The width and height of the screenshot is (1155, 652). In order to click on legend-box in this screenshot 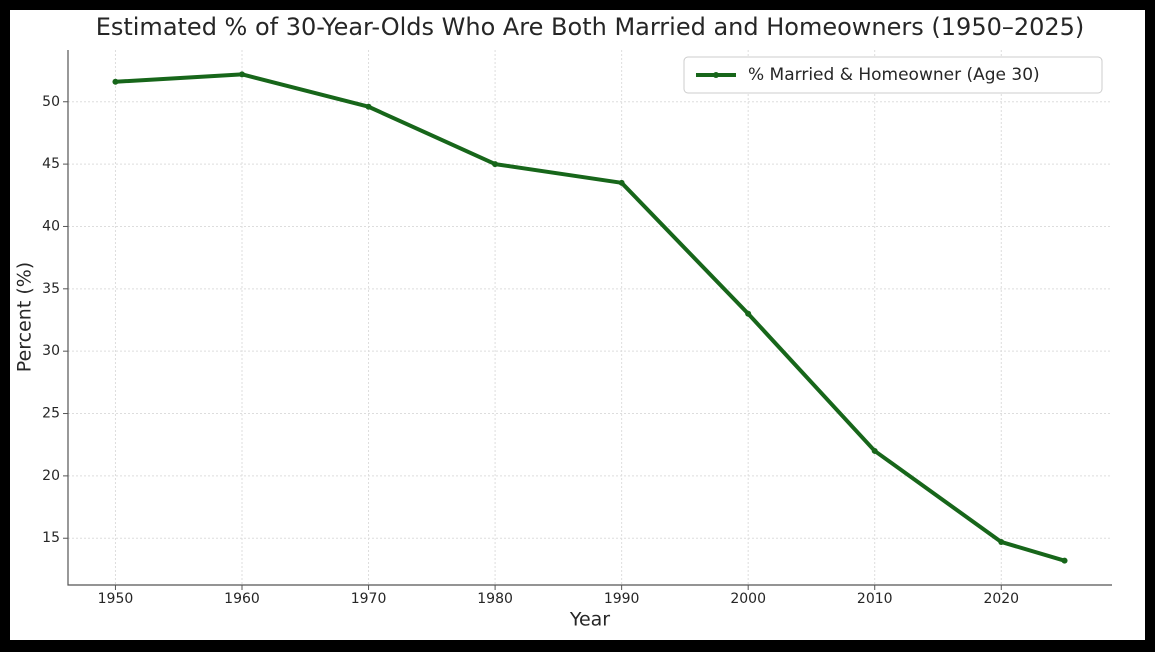, I will do `click(893, 75)`.